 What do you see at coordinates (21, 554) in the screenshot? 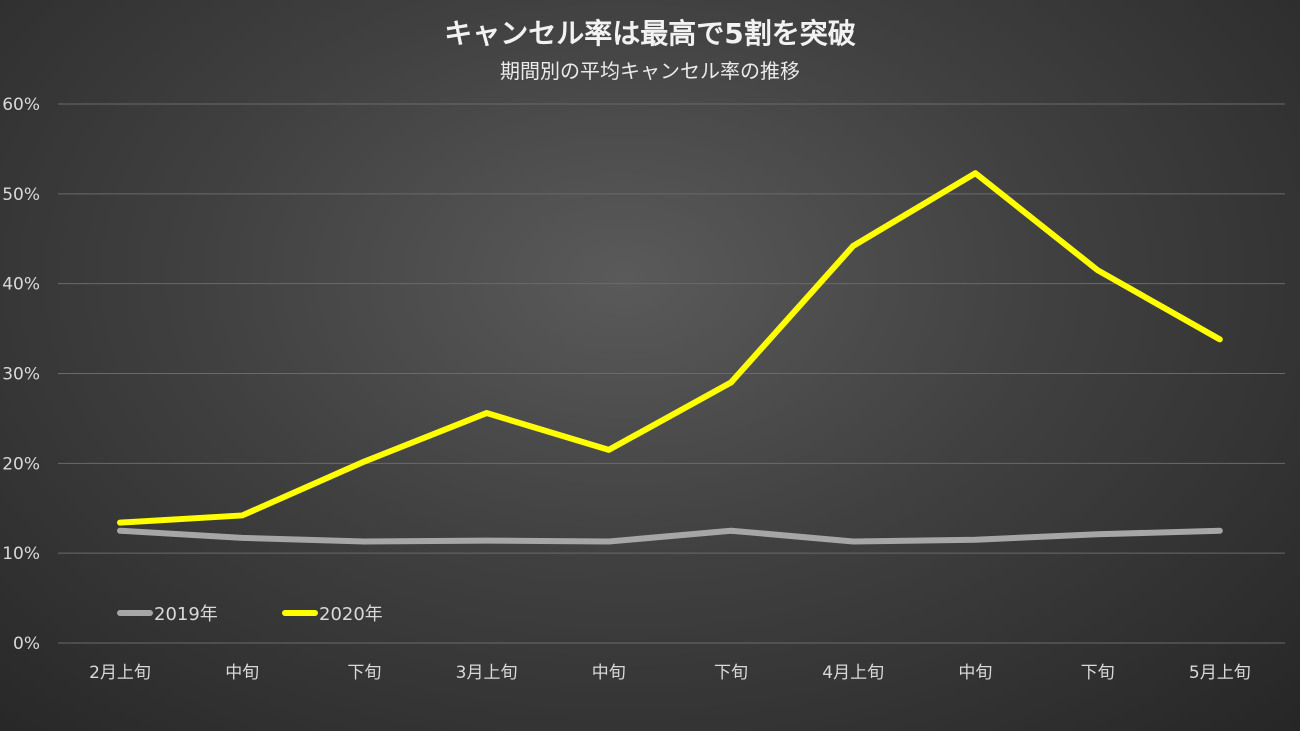
I see `y-tick-label: 10%` at bounding box center [21, 554].